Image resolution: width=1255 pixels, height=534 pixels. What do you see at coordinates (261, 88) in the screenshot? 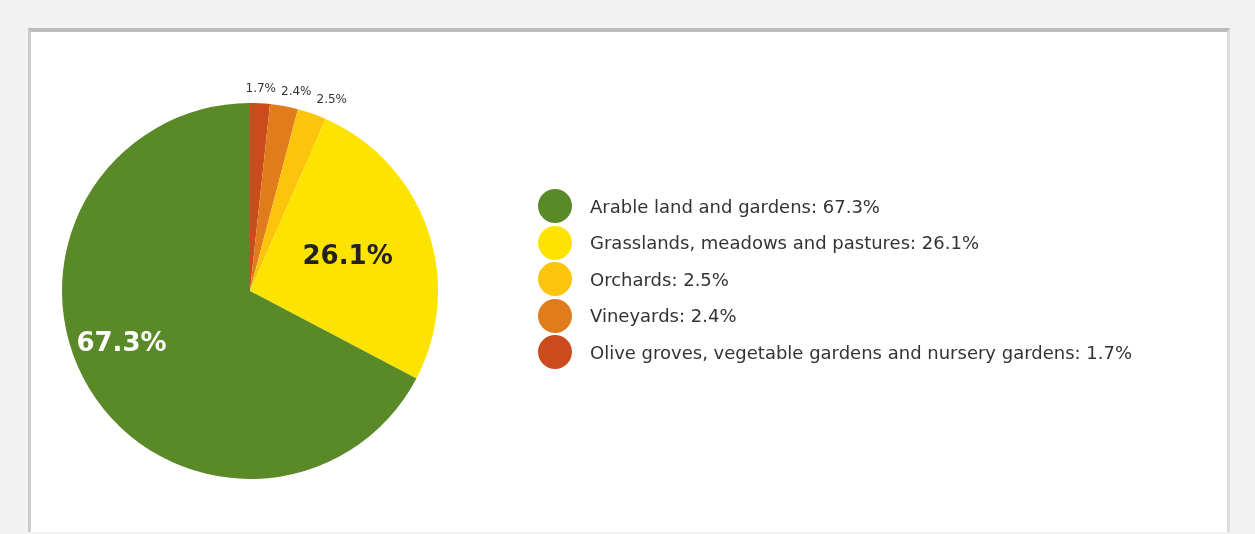
I see `data-label: 1.7%` at bounding box center [261, 88].